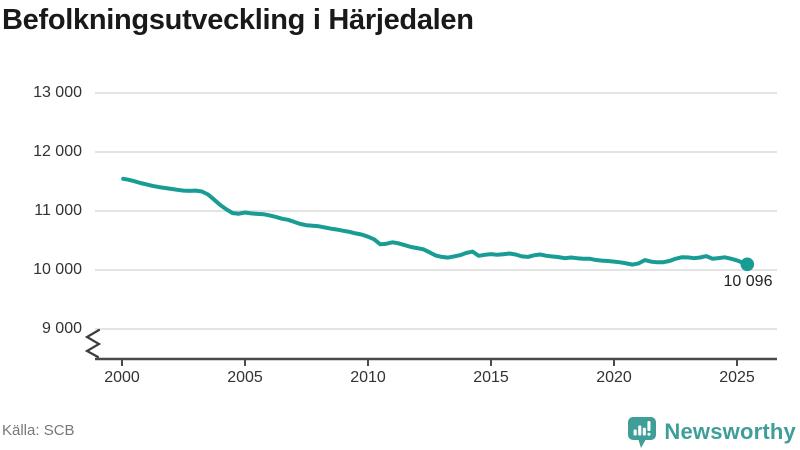  What do you see at coordinates (747, 264) in the screenshot?
I see `latest-value-dot` at bounding box center [747, 264].